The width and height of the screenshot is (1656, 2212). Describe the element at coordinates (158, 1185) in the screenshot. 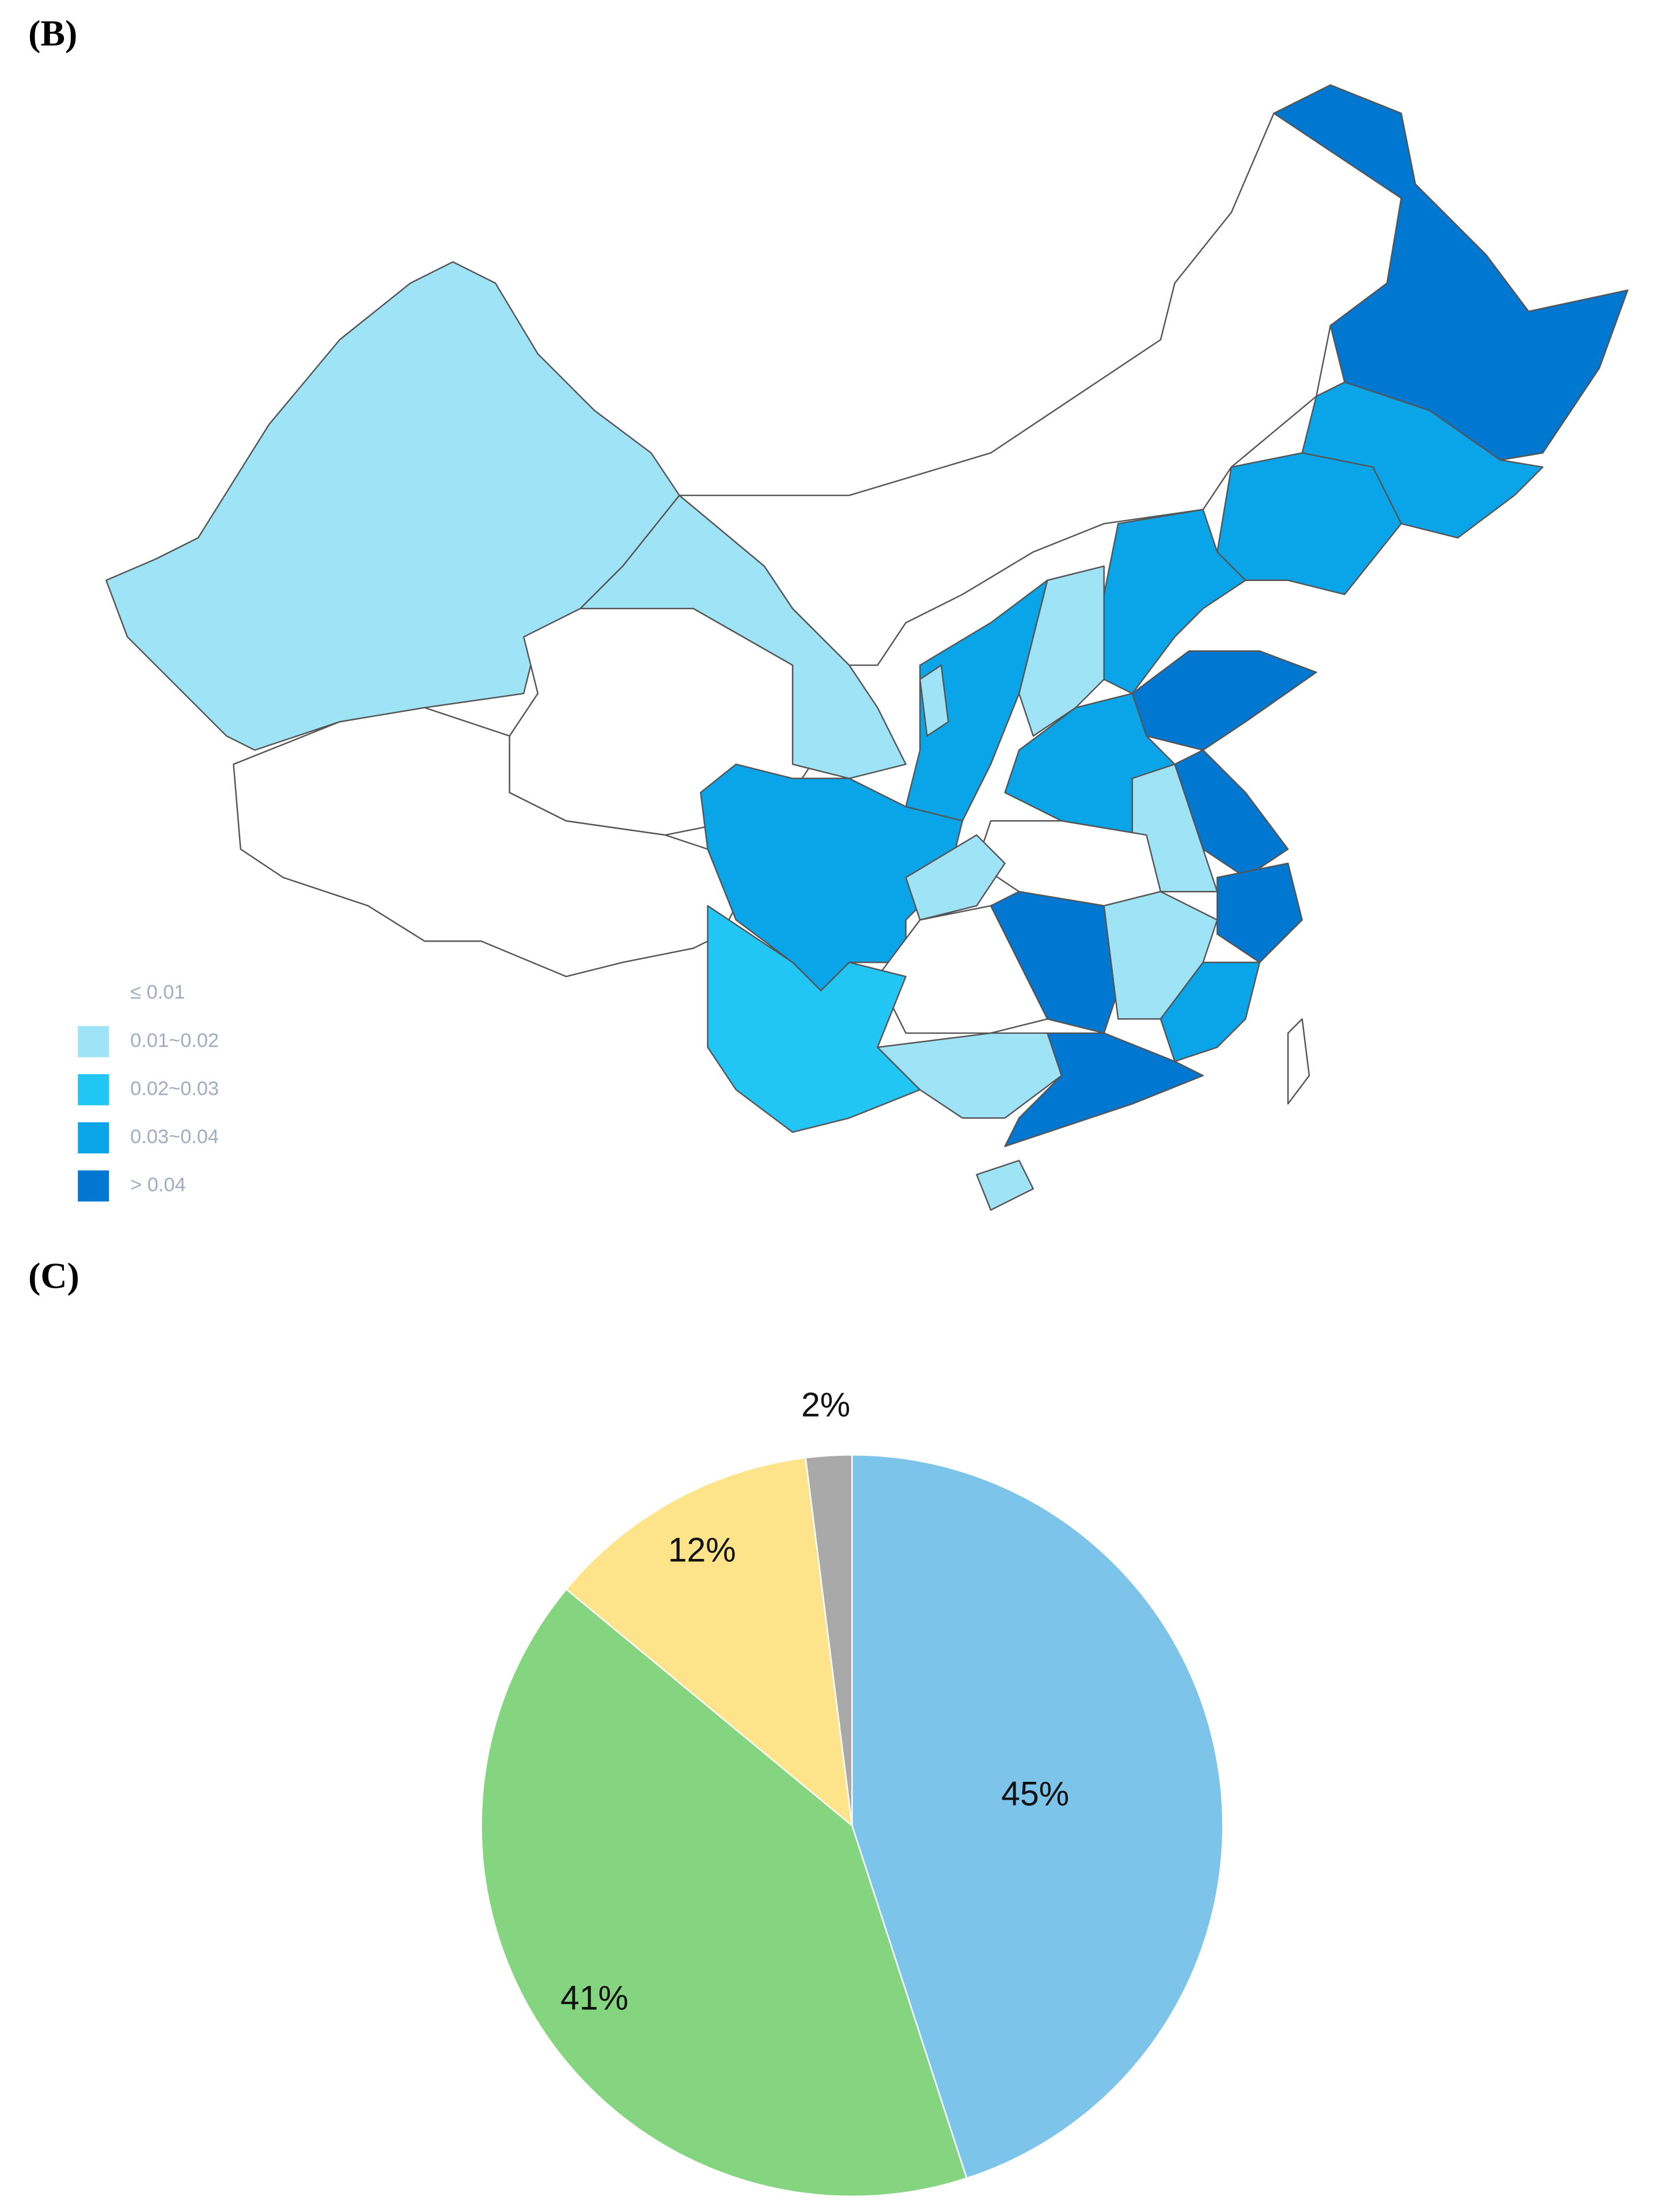

I see `legend-label: > 0.04` at that location.